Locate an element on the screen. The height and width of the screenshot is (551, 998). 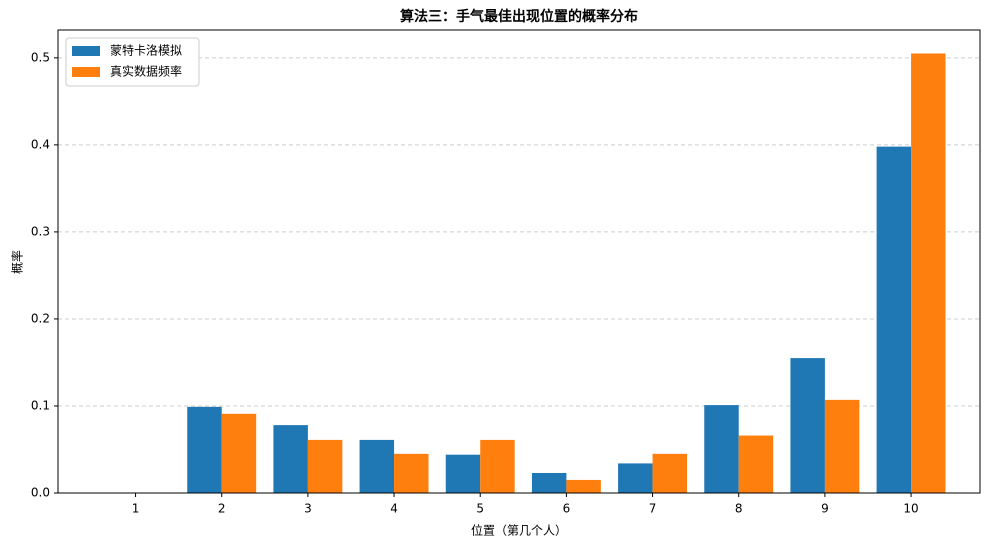
x-tick-label: 9 is located at coordinates (825, 509).